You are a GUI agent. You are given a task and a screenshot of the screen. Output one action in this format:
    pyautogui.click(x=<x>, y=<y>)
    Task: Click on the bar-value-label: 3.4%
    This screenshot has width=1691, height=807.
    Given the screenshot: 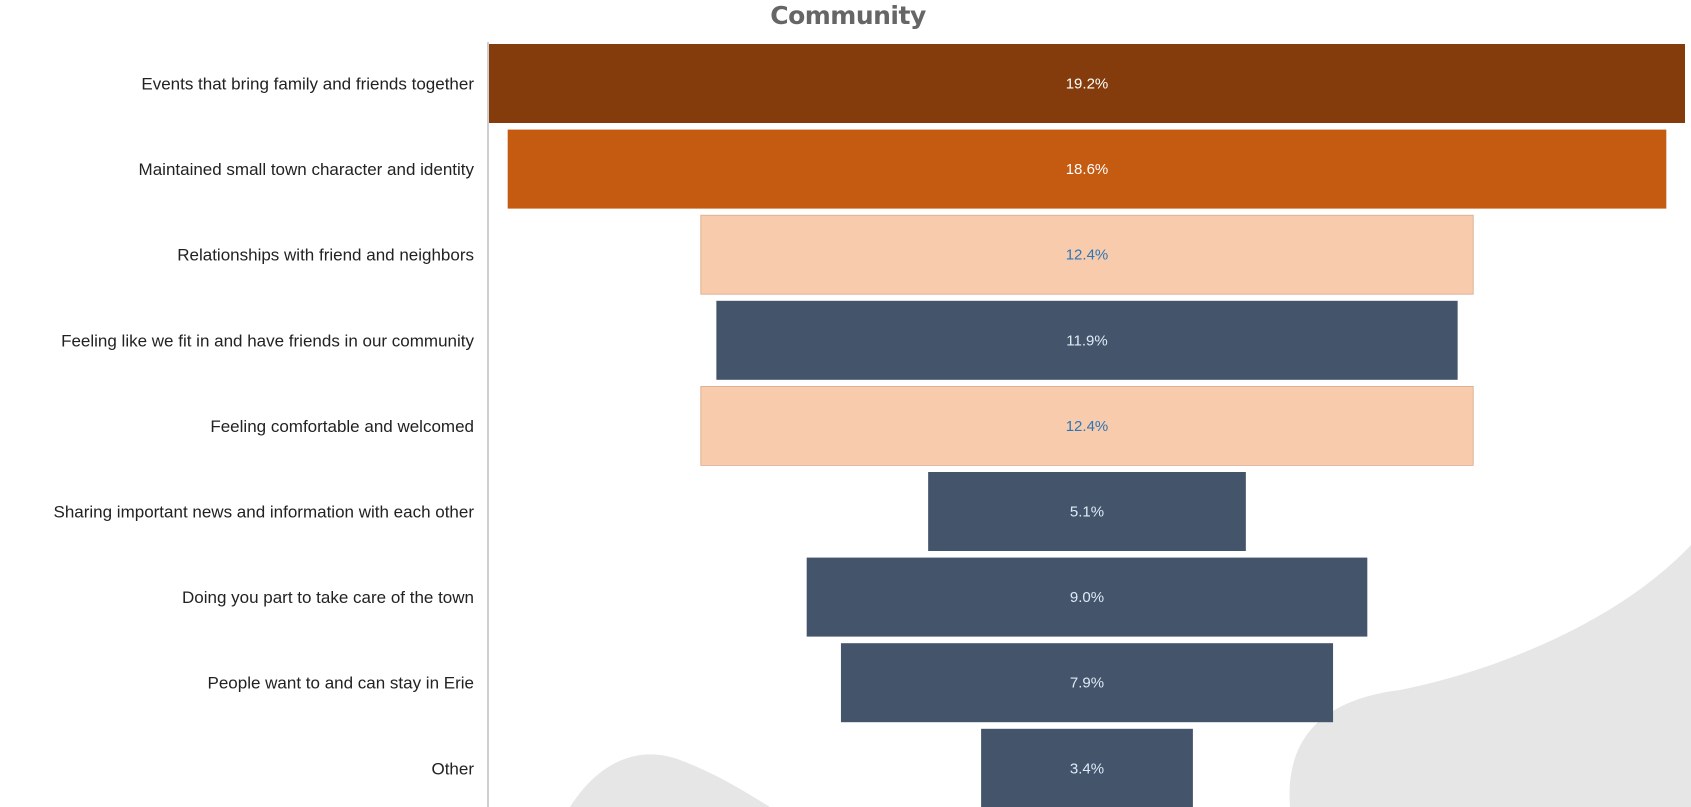 What is the action you would take?
    pyautogui.click(x=1087, y=768)
    